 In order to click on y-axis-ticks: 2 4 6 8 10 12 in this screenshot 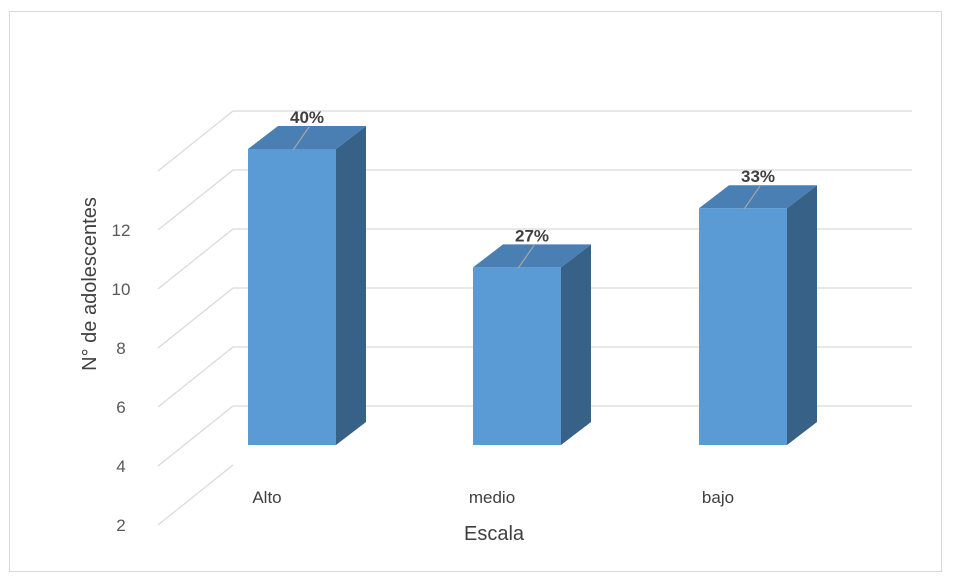, I will do `click(121, 378)`.